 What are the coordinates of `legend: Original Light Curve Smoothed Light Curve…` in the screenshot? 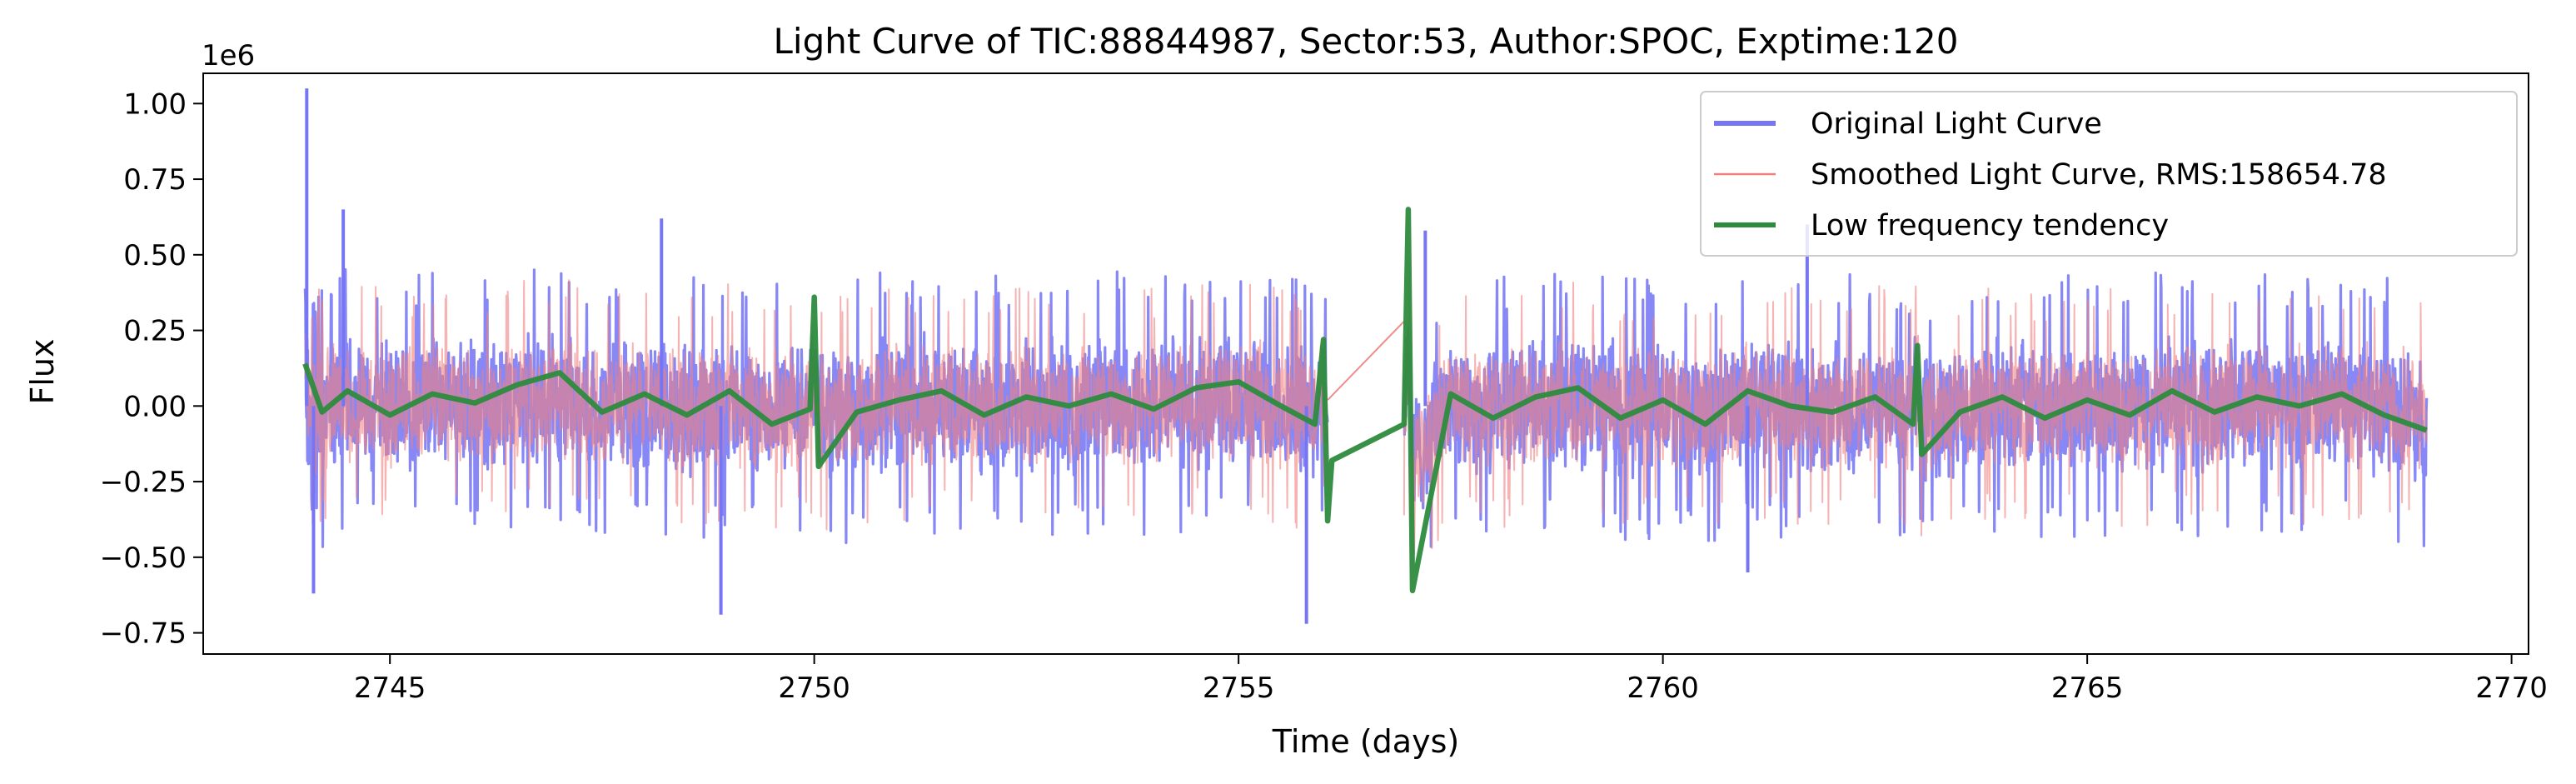 It's located at (2109, 174).